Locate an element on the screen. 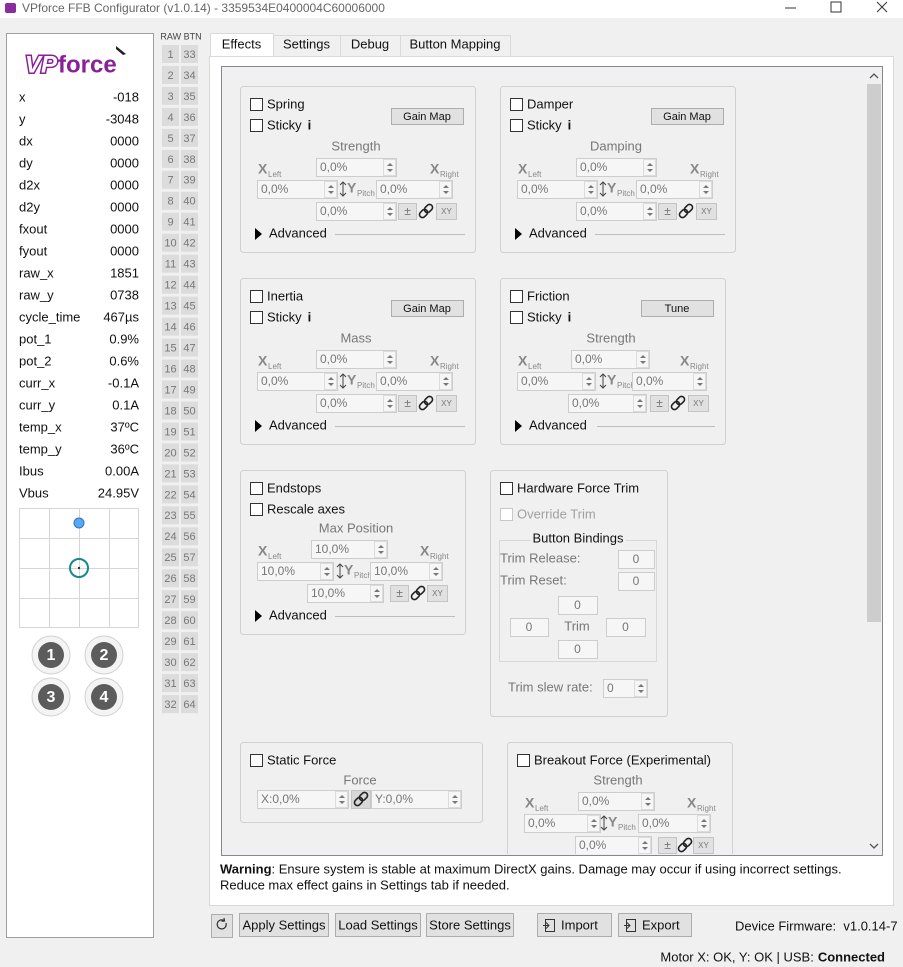 The height and width of the screenshot is (967, 903). checkbox-label: Breakout Force (Experimental) is located at coordinates (622, 759).